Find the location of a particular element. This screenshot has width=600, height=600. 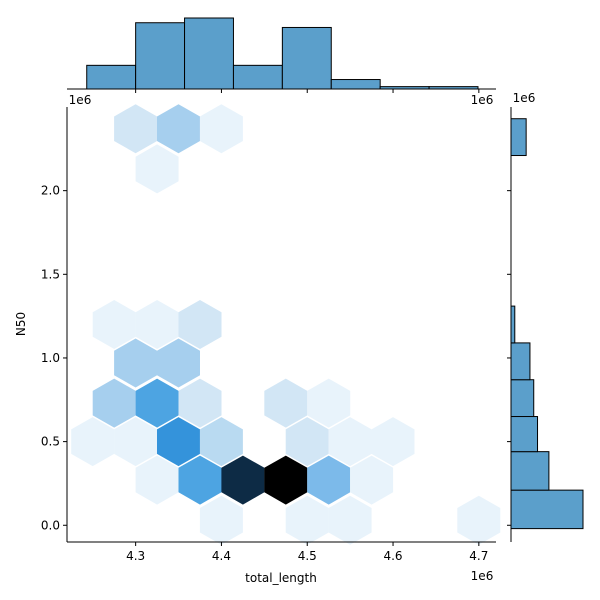

x-tick-label: 4.6 is located at coordinates (392, 556).